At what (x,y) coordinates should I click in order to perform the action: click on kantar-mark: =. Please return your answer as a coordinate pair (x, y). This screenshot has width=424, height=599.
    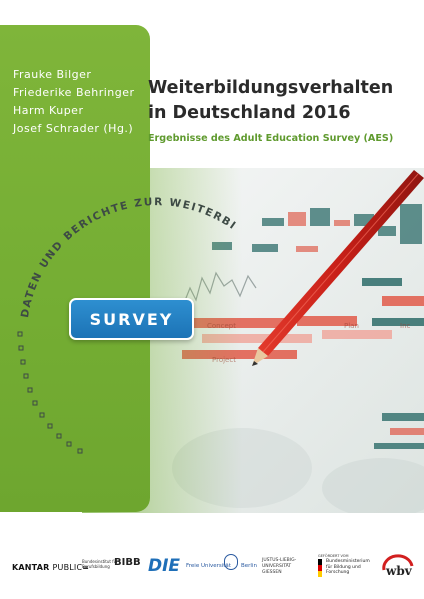
    Looking at the image, I should click on (86, 567).